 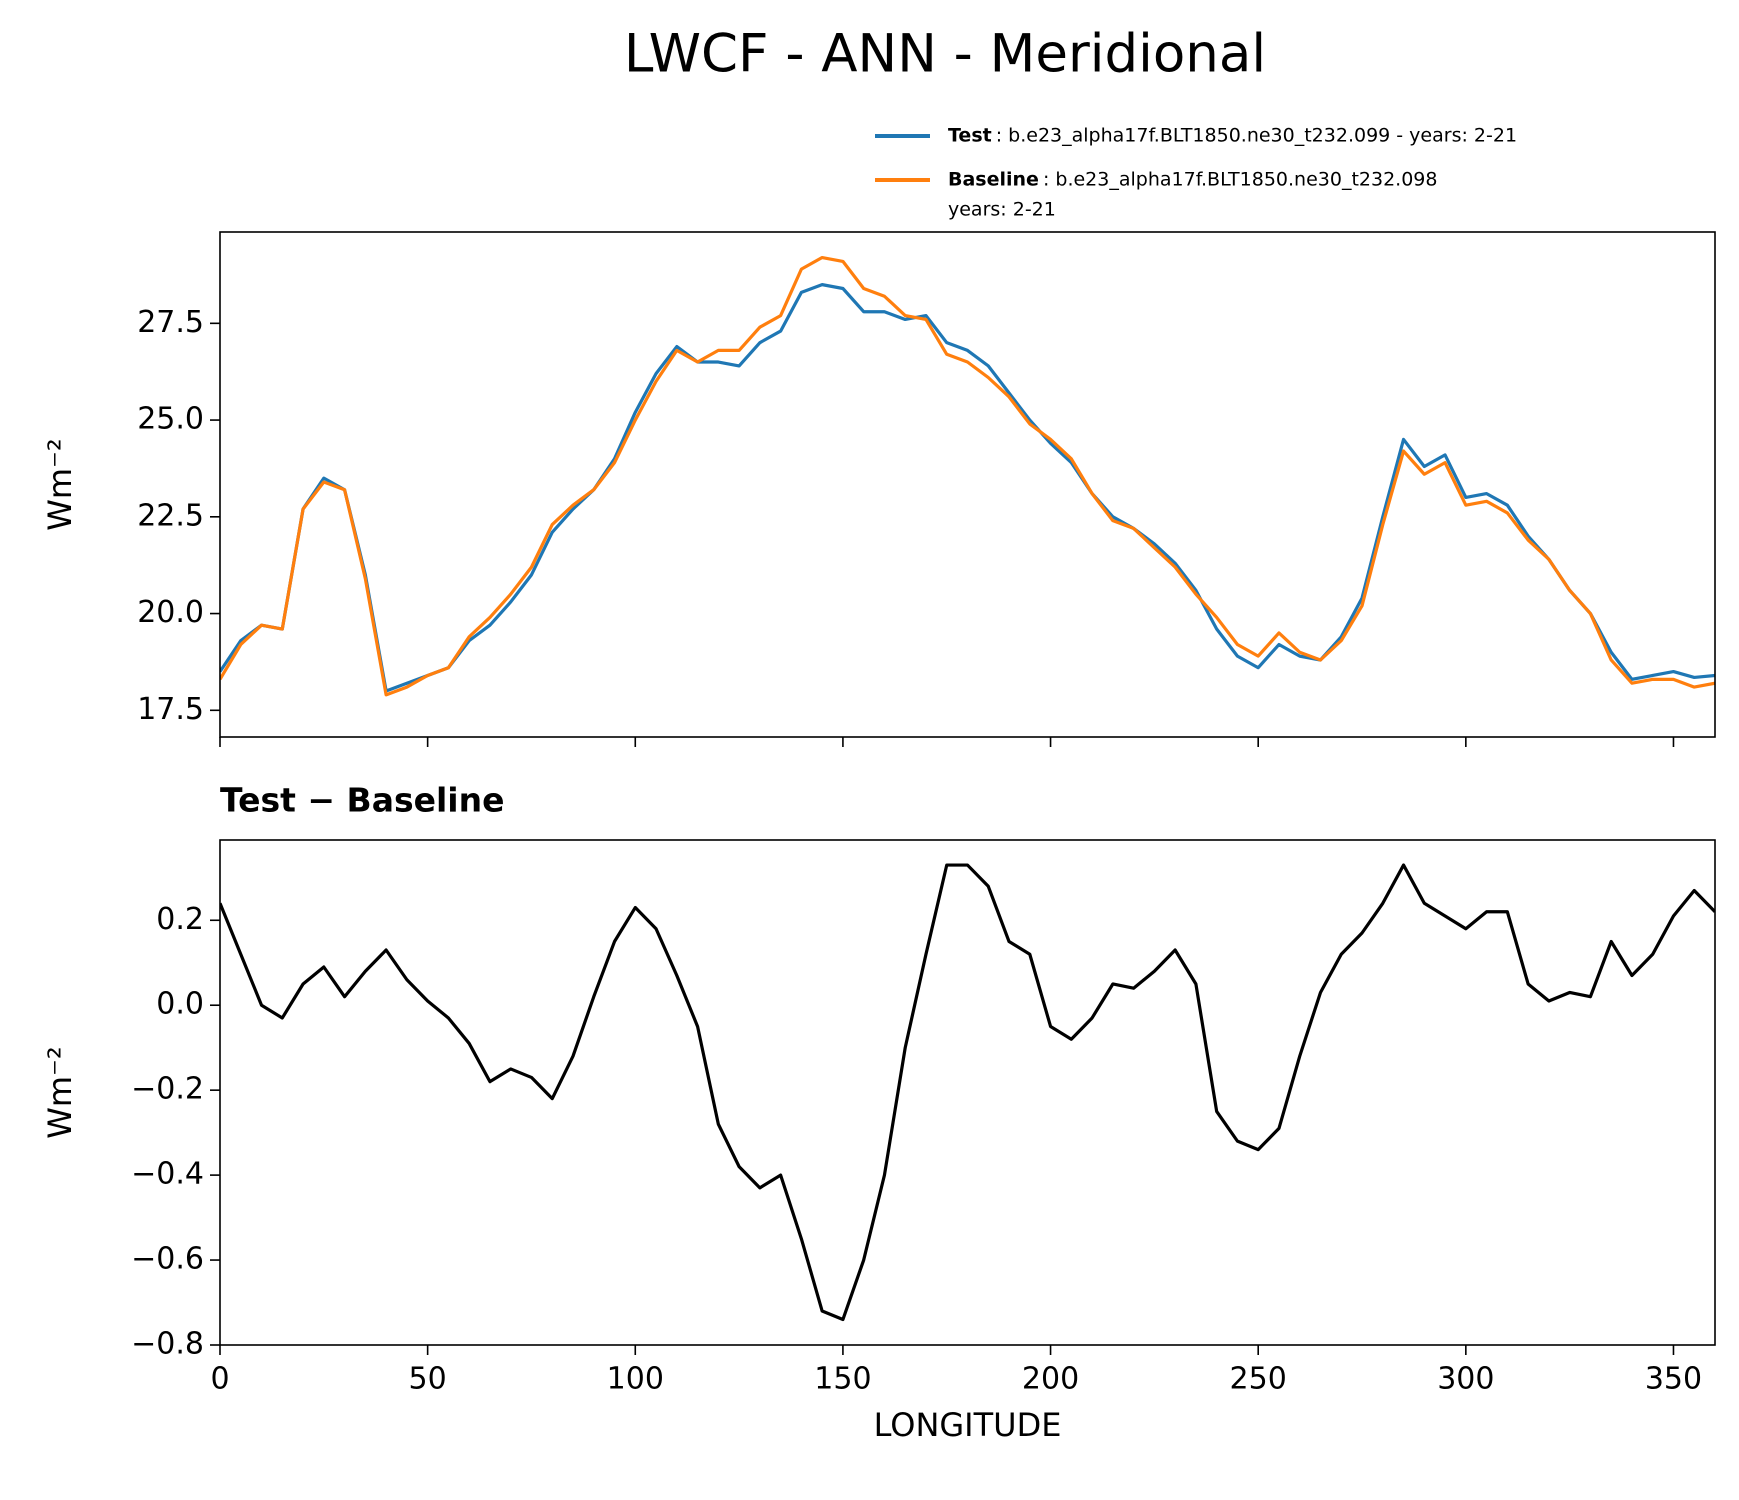 What do you see at coordinates (167, 1344) in the screenshot?
I see `y-tick-label: −0.8` at bounding box center [167, 1344].